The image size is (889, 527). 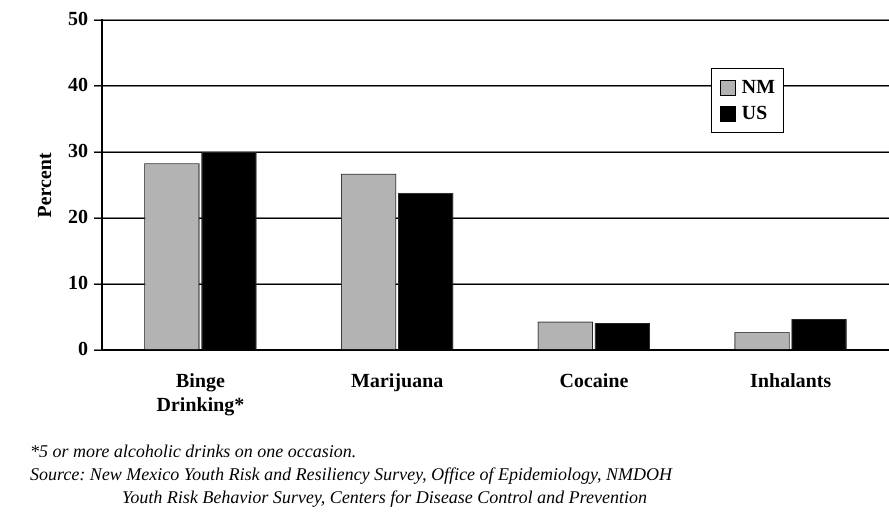 What do you see at coordinates (78, 283) in the screenshot?
I see `y-tick-label: 10` at bounding box center [78, 283].